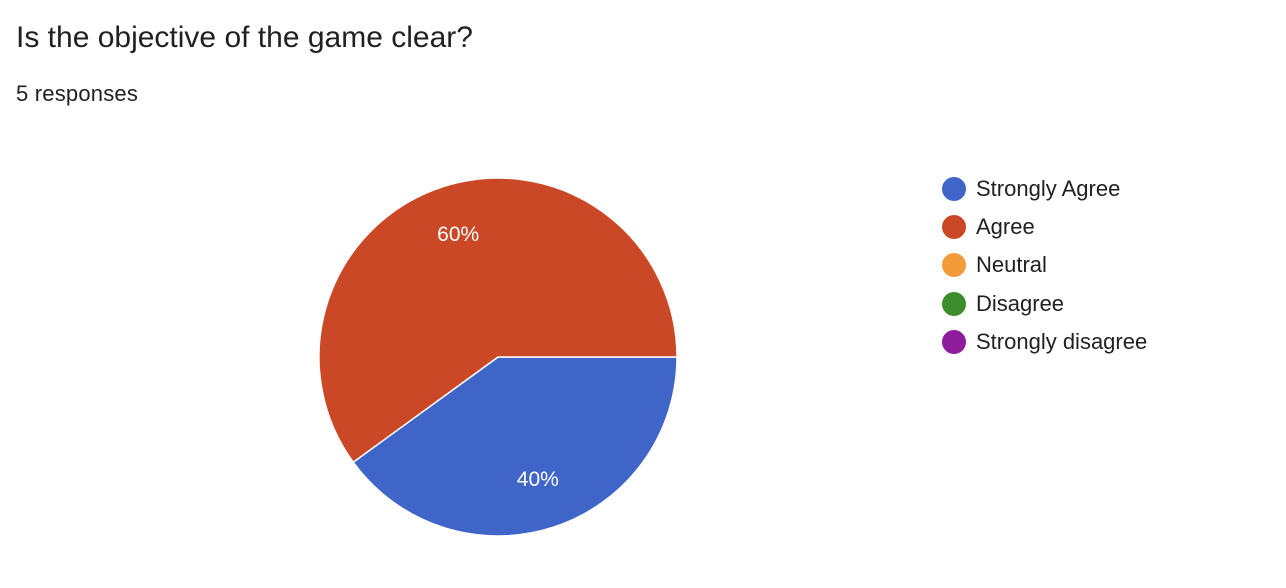 The image size is (1286, 588). I want to click on pie-data-label: 40%, so click(538, 479).